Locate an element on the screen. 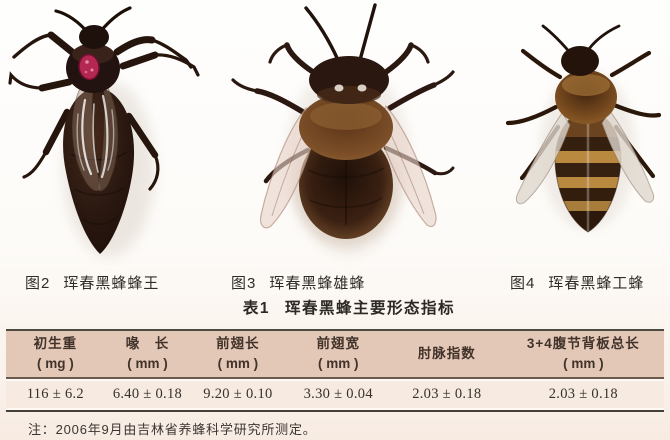 The width and height of the screenshot is (670, 440). queen-legs is located at coordinates (104, 111).